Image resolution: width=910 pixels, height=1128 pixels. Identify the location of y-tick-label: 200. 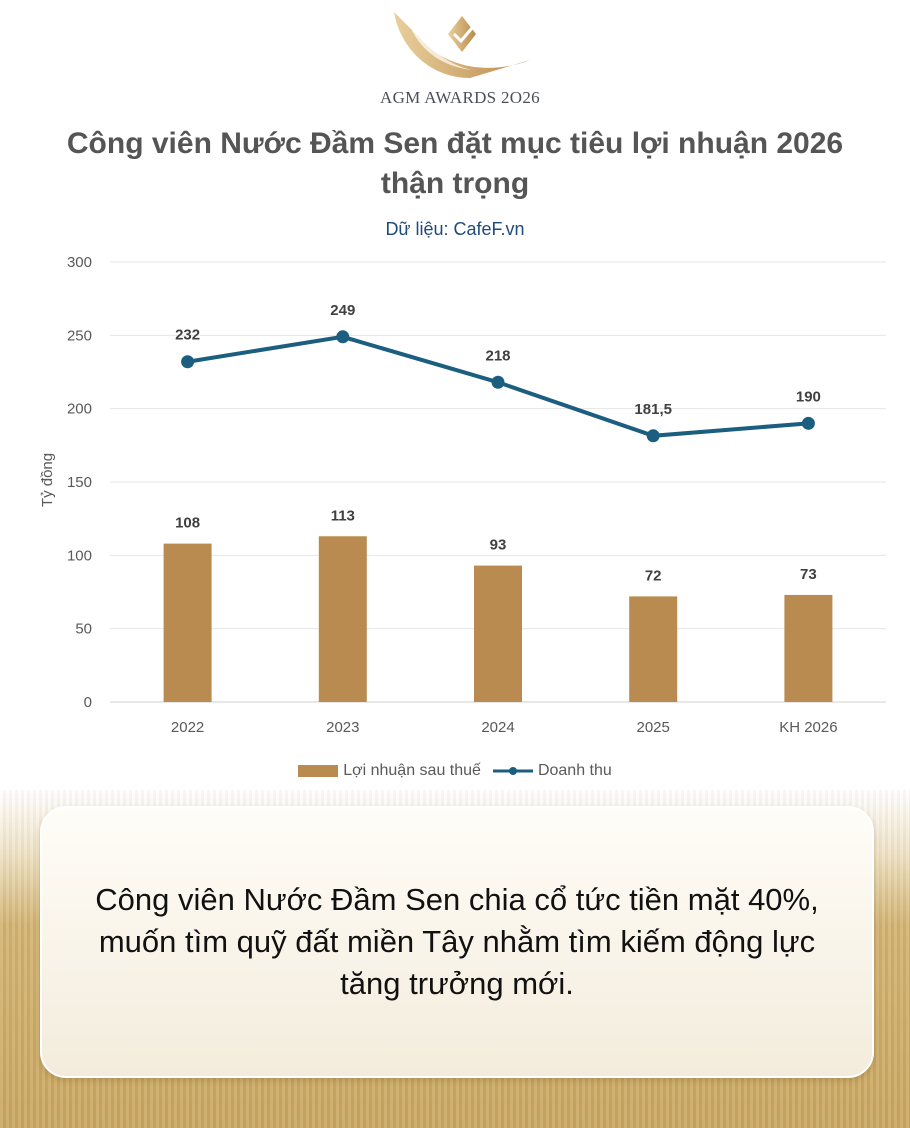
(79, 409).